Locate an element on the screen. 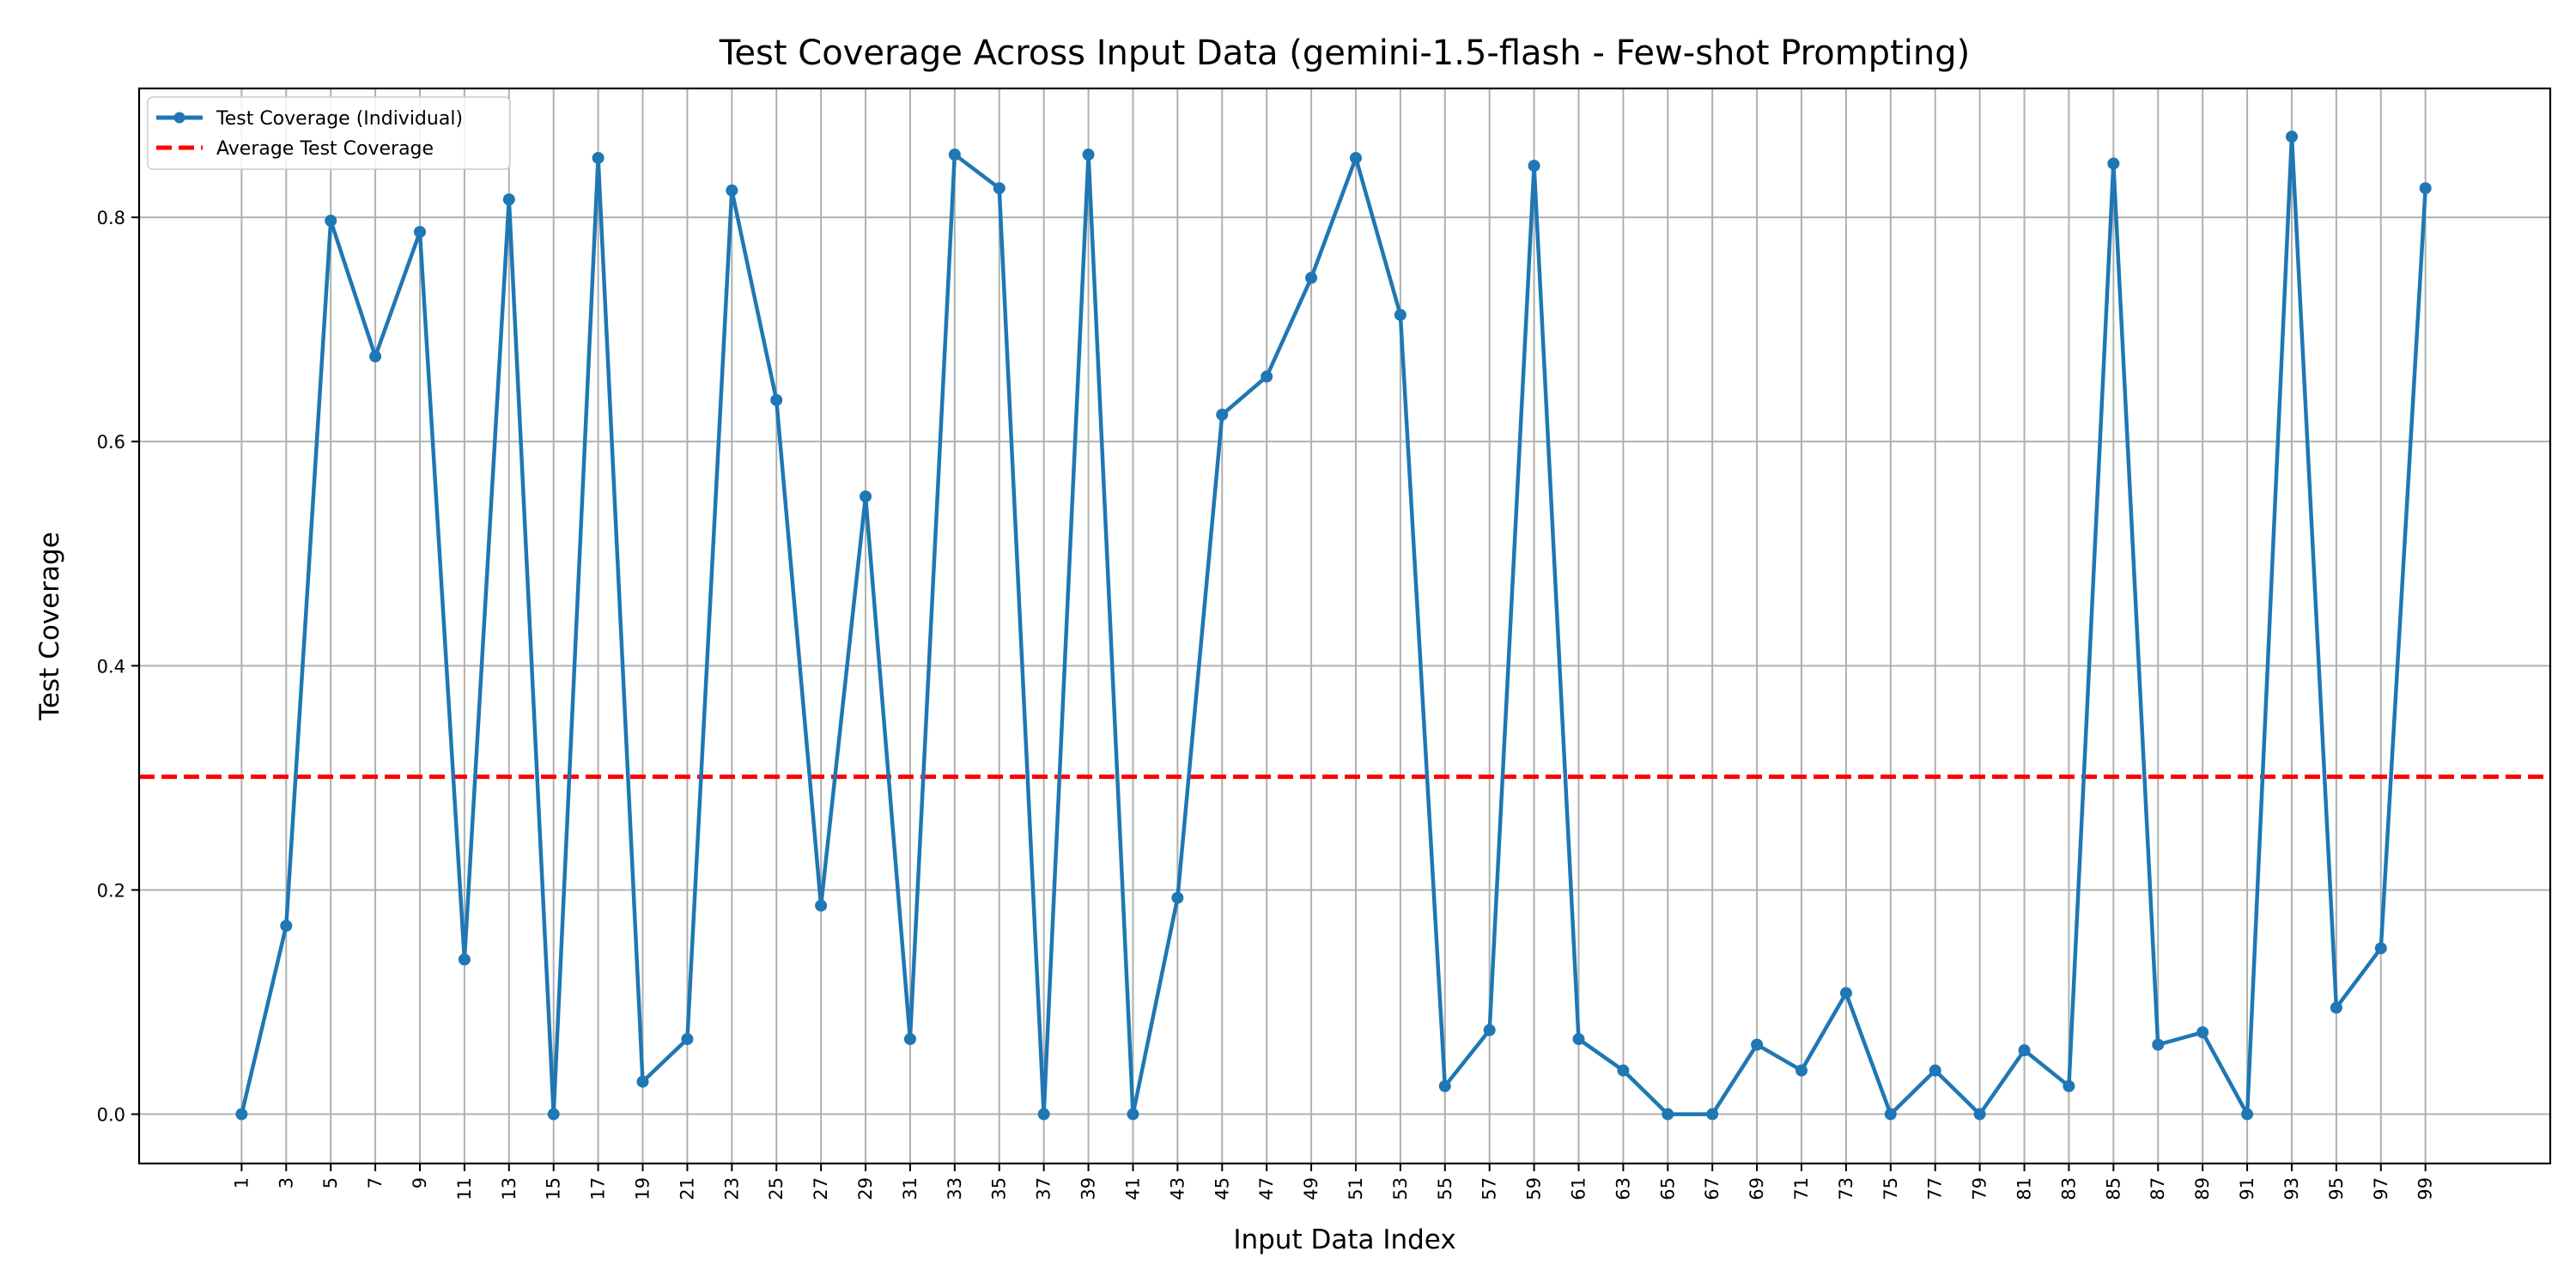 The width and height of the screenshot is (2576, 1288). x-tick-label: 39 is located at coordinates (1089, 1188).